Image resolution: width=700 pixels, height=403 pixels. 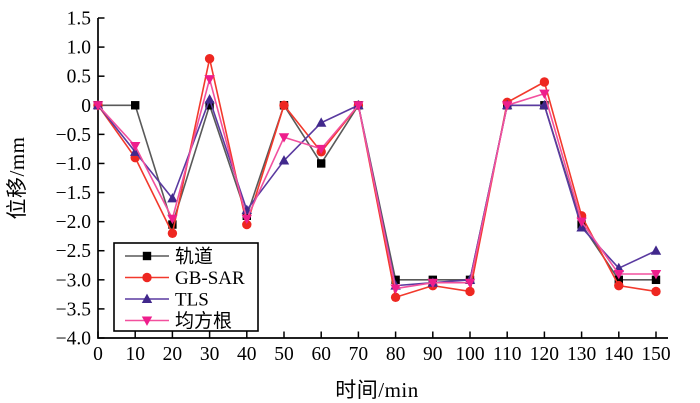 What do you see at coordinates (73, 135) in the screenshot?
I see `y-tick-label: −0.5` at bounding box center [73, 135].